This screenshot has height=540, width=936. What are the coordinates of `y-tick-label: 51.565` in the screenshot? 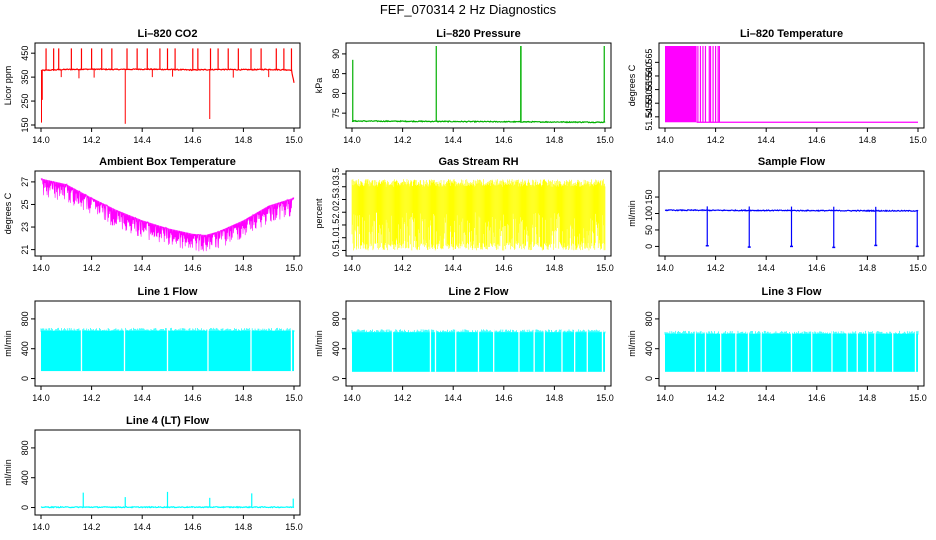 It's located at (649, 63).